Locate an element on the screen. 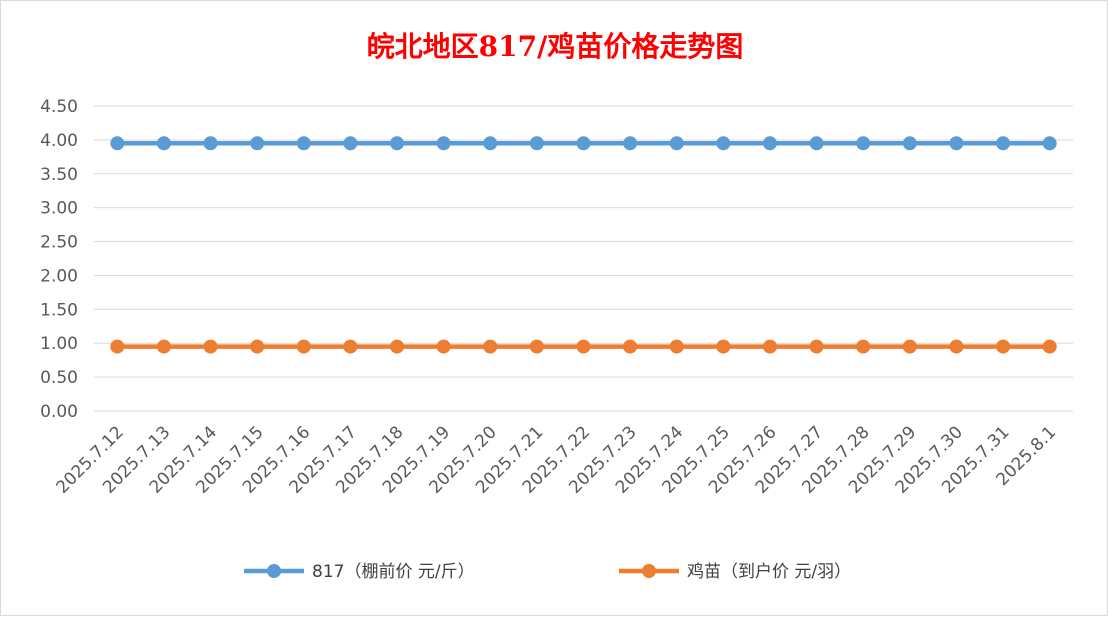  y-tick-label: 4.50 is located at coordinates (59, 107).